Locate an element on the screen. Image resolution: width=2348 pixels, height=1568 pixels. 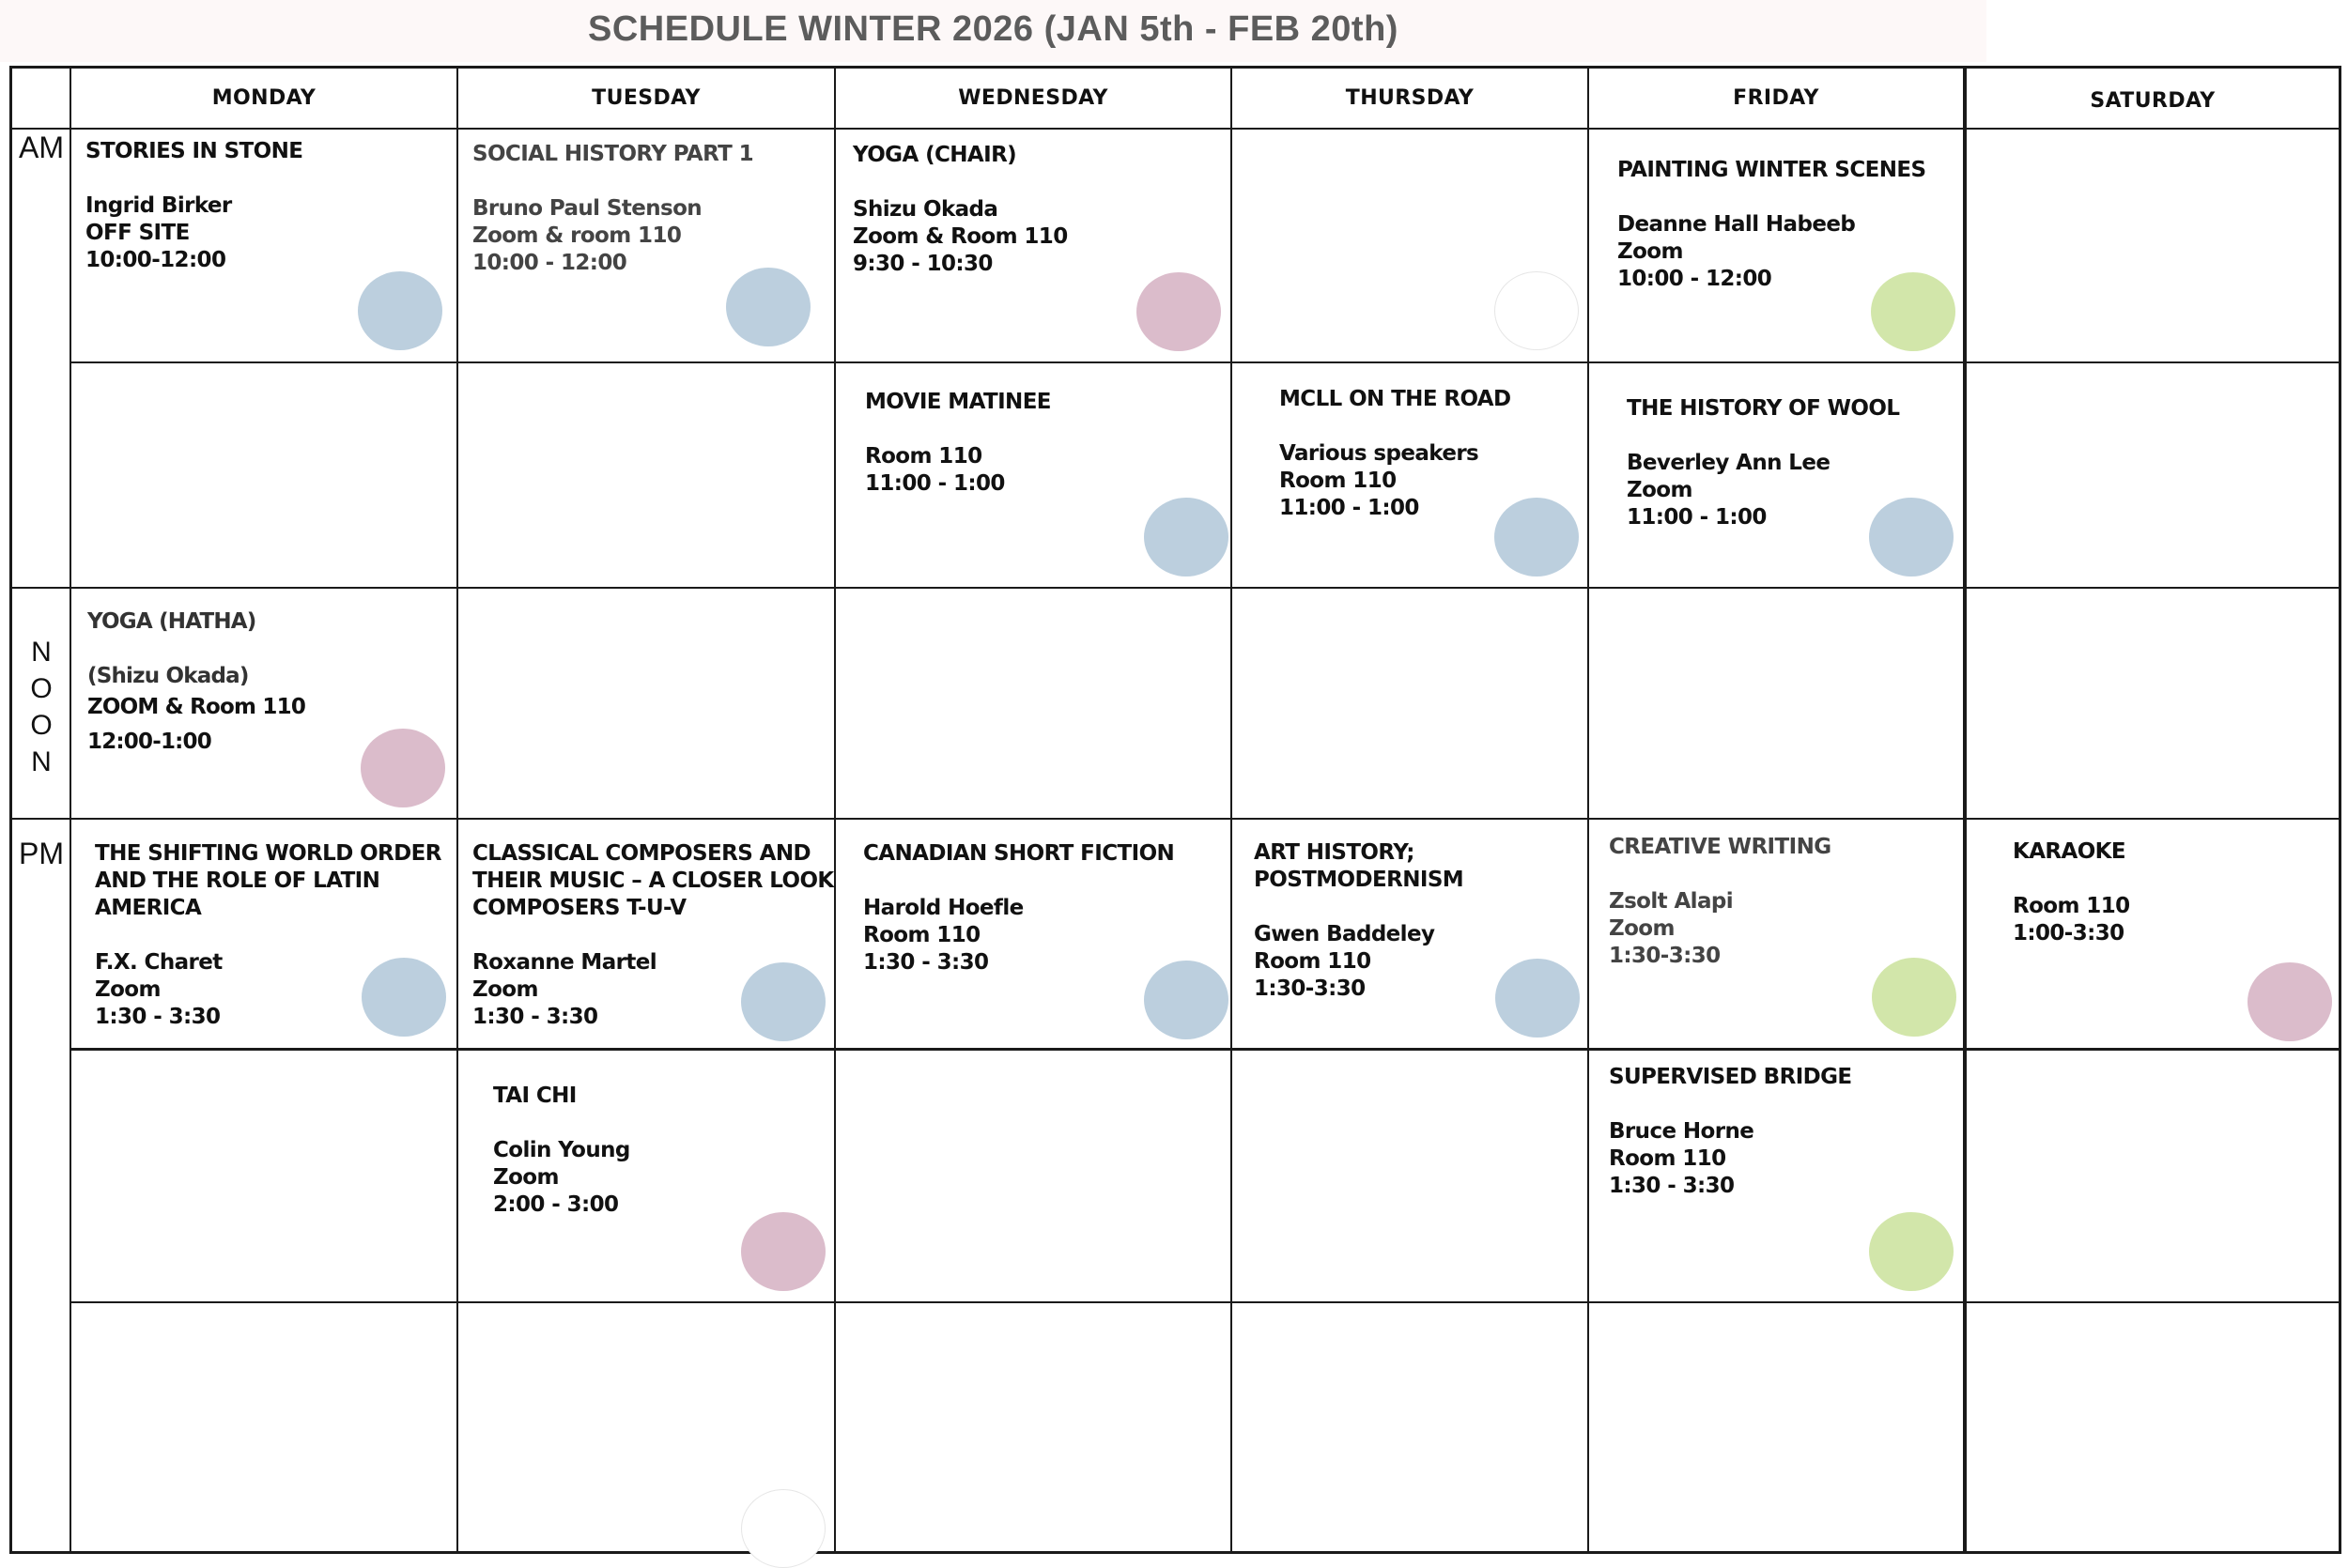
day-header-tuesday: TUESDAY is located at coordinates (647, 98).